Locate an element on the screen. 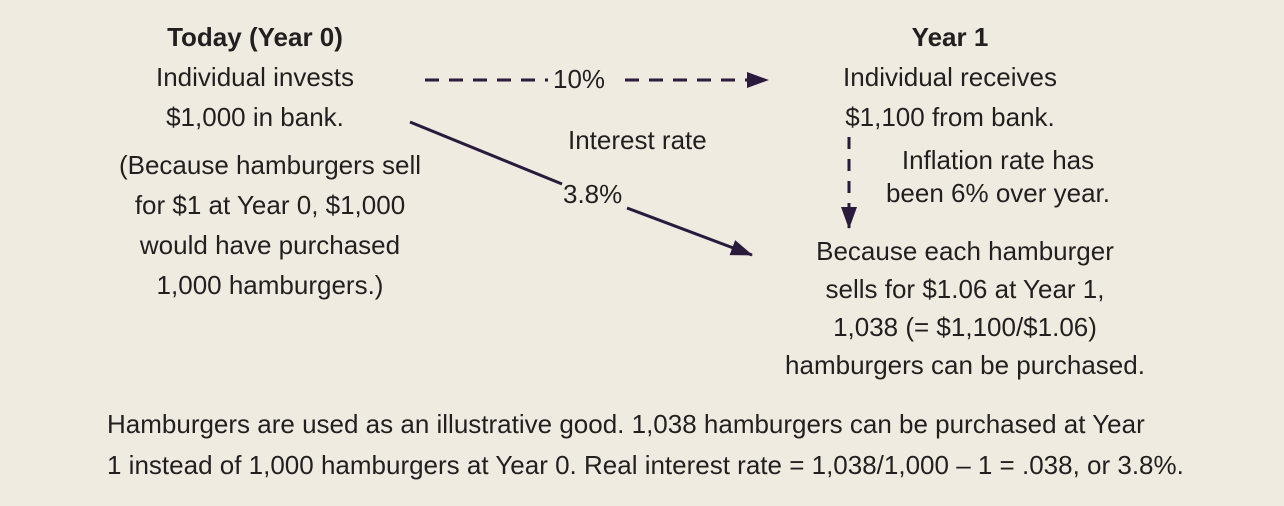 The height and width of the screenshot is (506, 1284). today-line-1: Individual invests is located at coordinates (255, 77).